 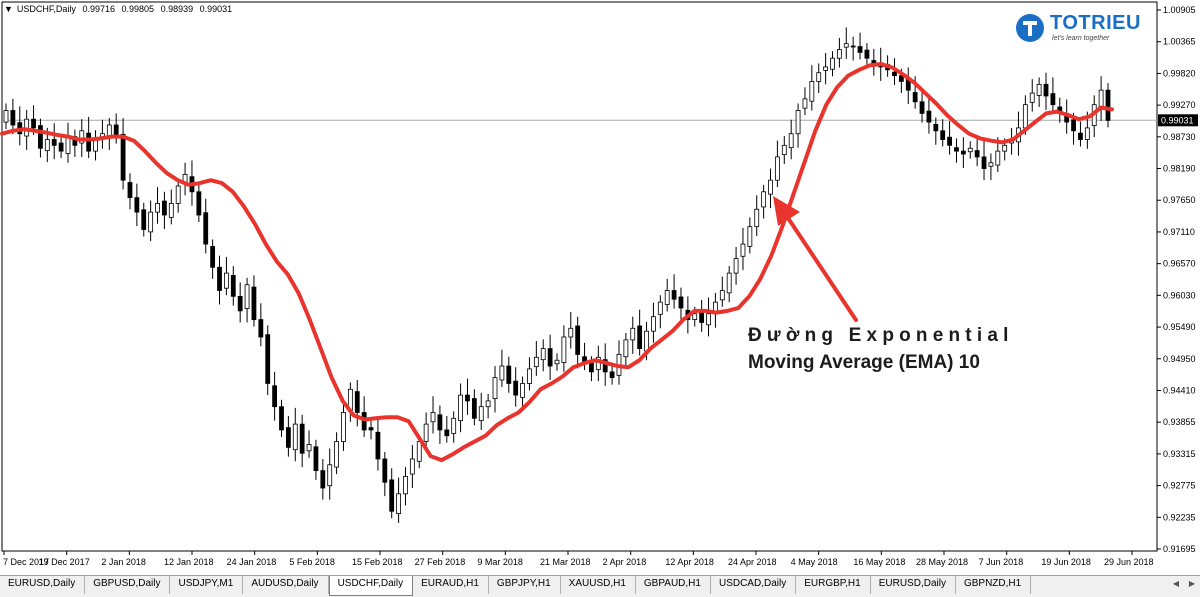 What do you see at coordinates (1179, 295) in the screenshot?
I see `price-tick-label: 0.96030` at bounding box center [1179, 295].